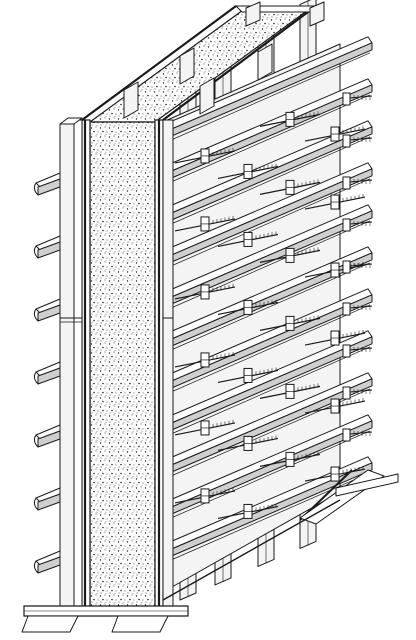  I want to click on right-base-plank, so click(367, 485).